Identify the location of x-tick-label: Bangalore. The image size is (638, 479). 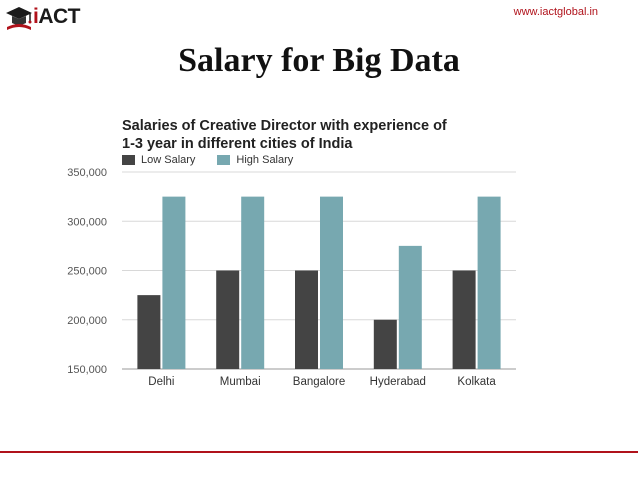
(319, 382).